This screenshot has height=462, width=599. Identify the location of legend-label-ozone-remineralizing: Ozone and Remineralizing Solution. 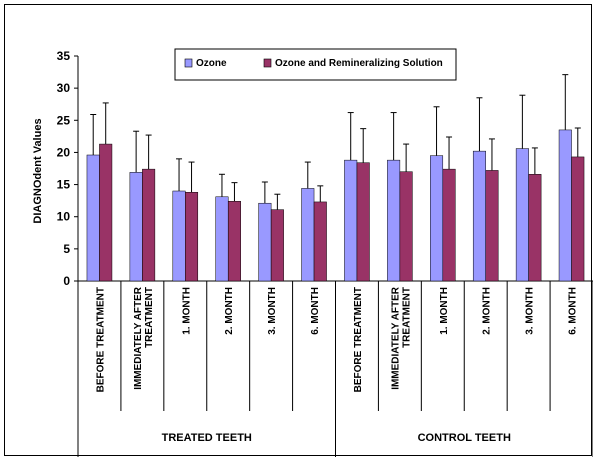
(359, 63).